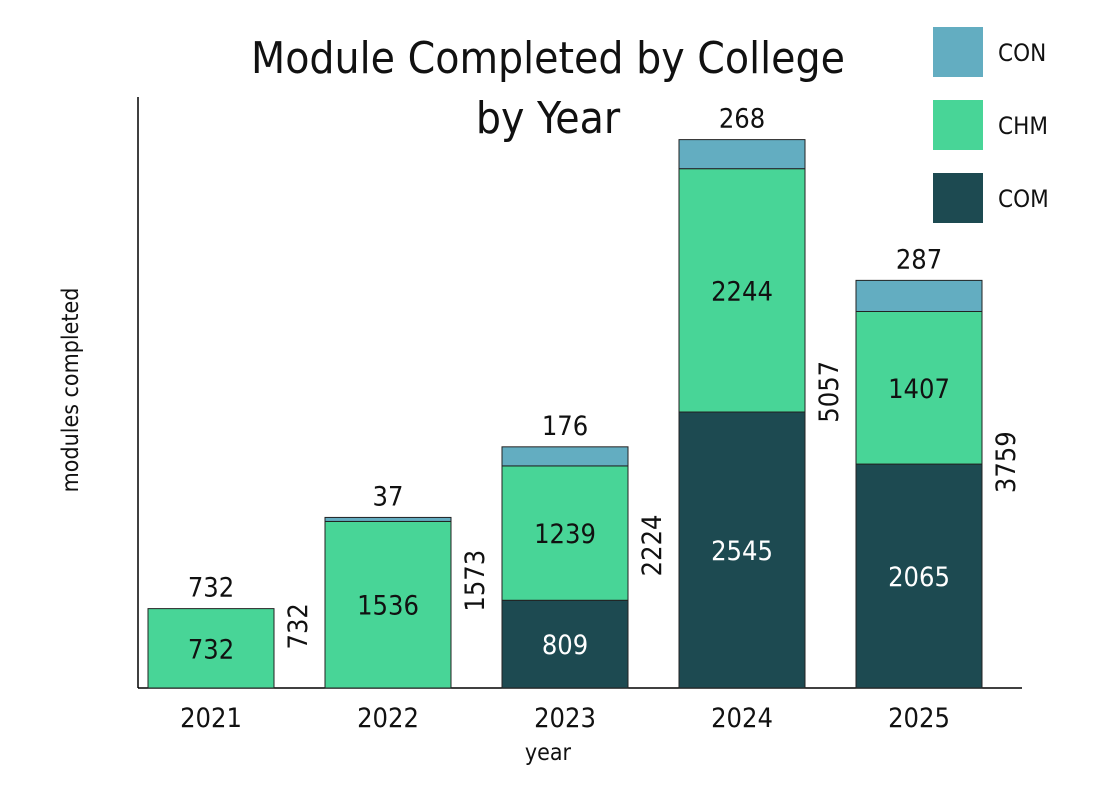 The width and height of the screenshot is (1100, 788). Describe the element at coordinates (958, 125) in the screenshot. I see `legend-swatch-chm` at that location.